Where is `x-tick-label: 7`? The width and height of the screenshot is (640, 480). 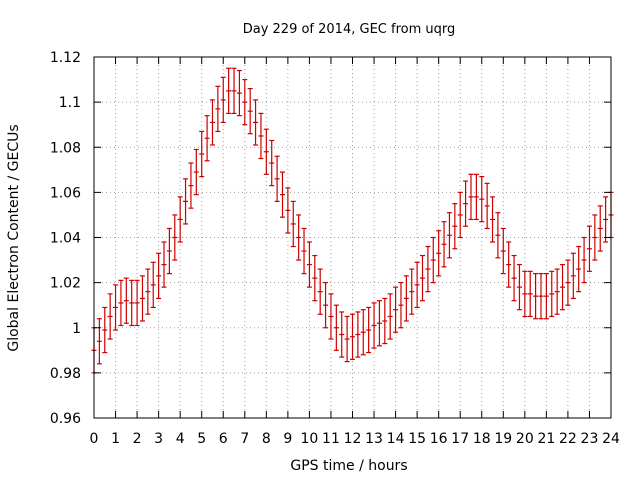
x-tick-label: 7 is located at coordinates (244, 439).